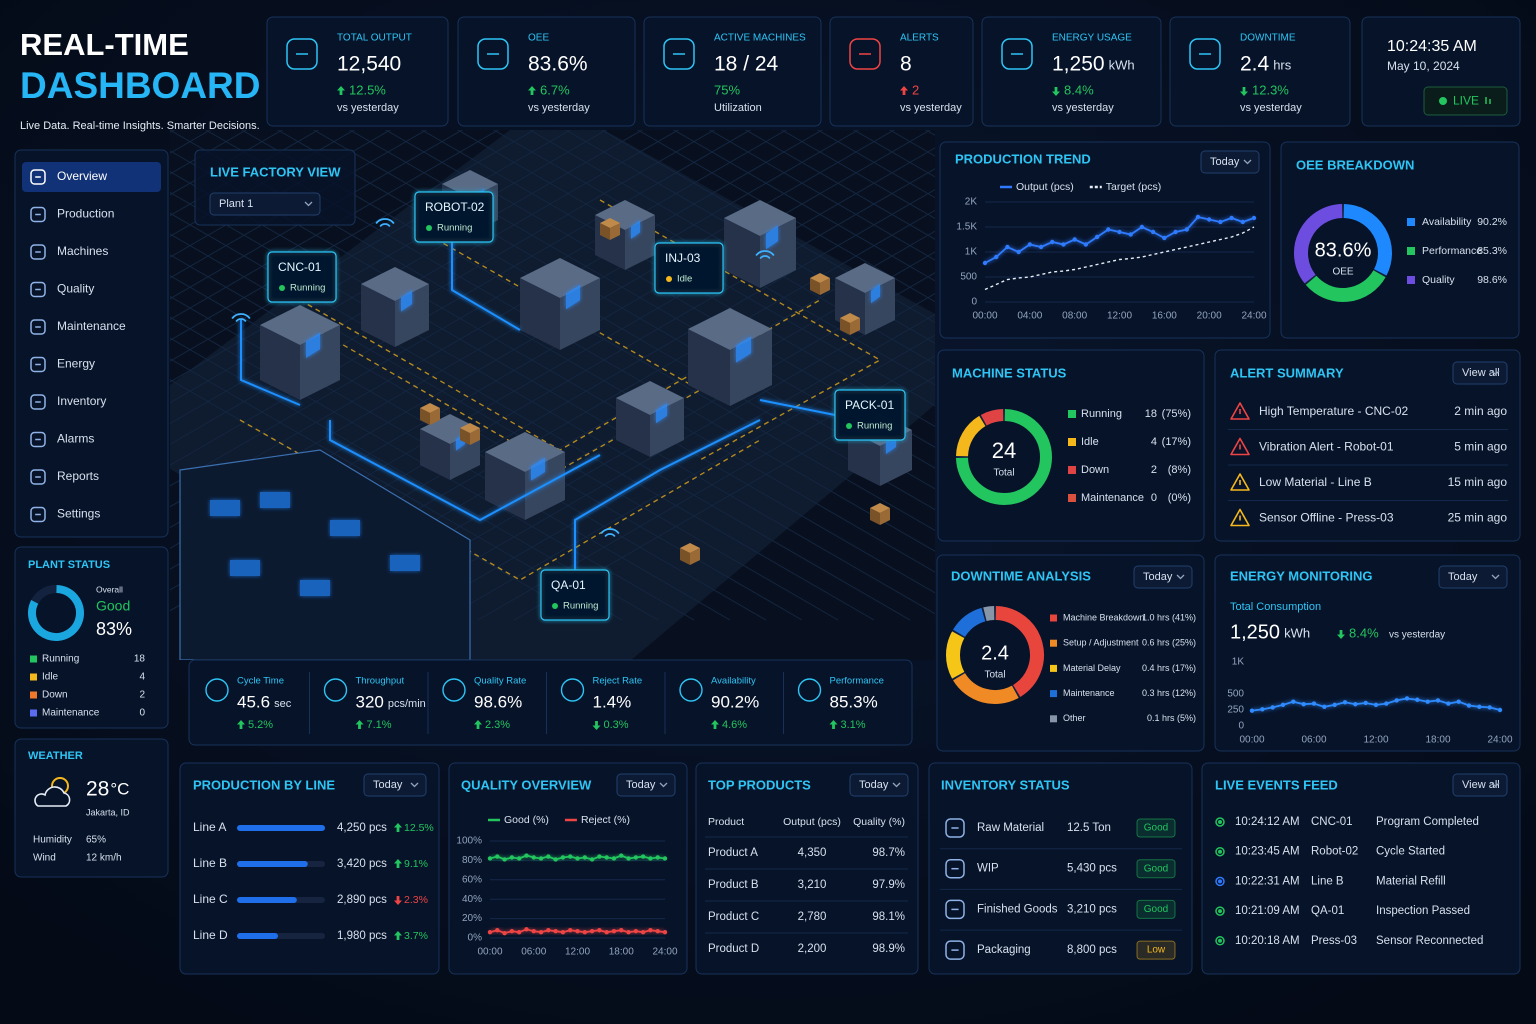 This screenshot has width=1536, height=1024. I want to click on inventory-quantity: 8,800 pcs, so click(1092, 950).